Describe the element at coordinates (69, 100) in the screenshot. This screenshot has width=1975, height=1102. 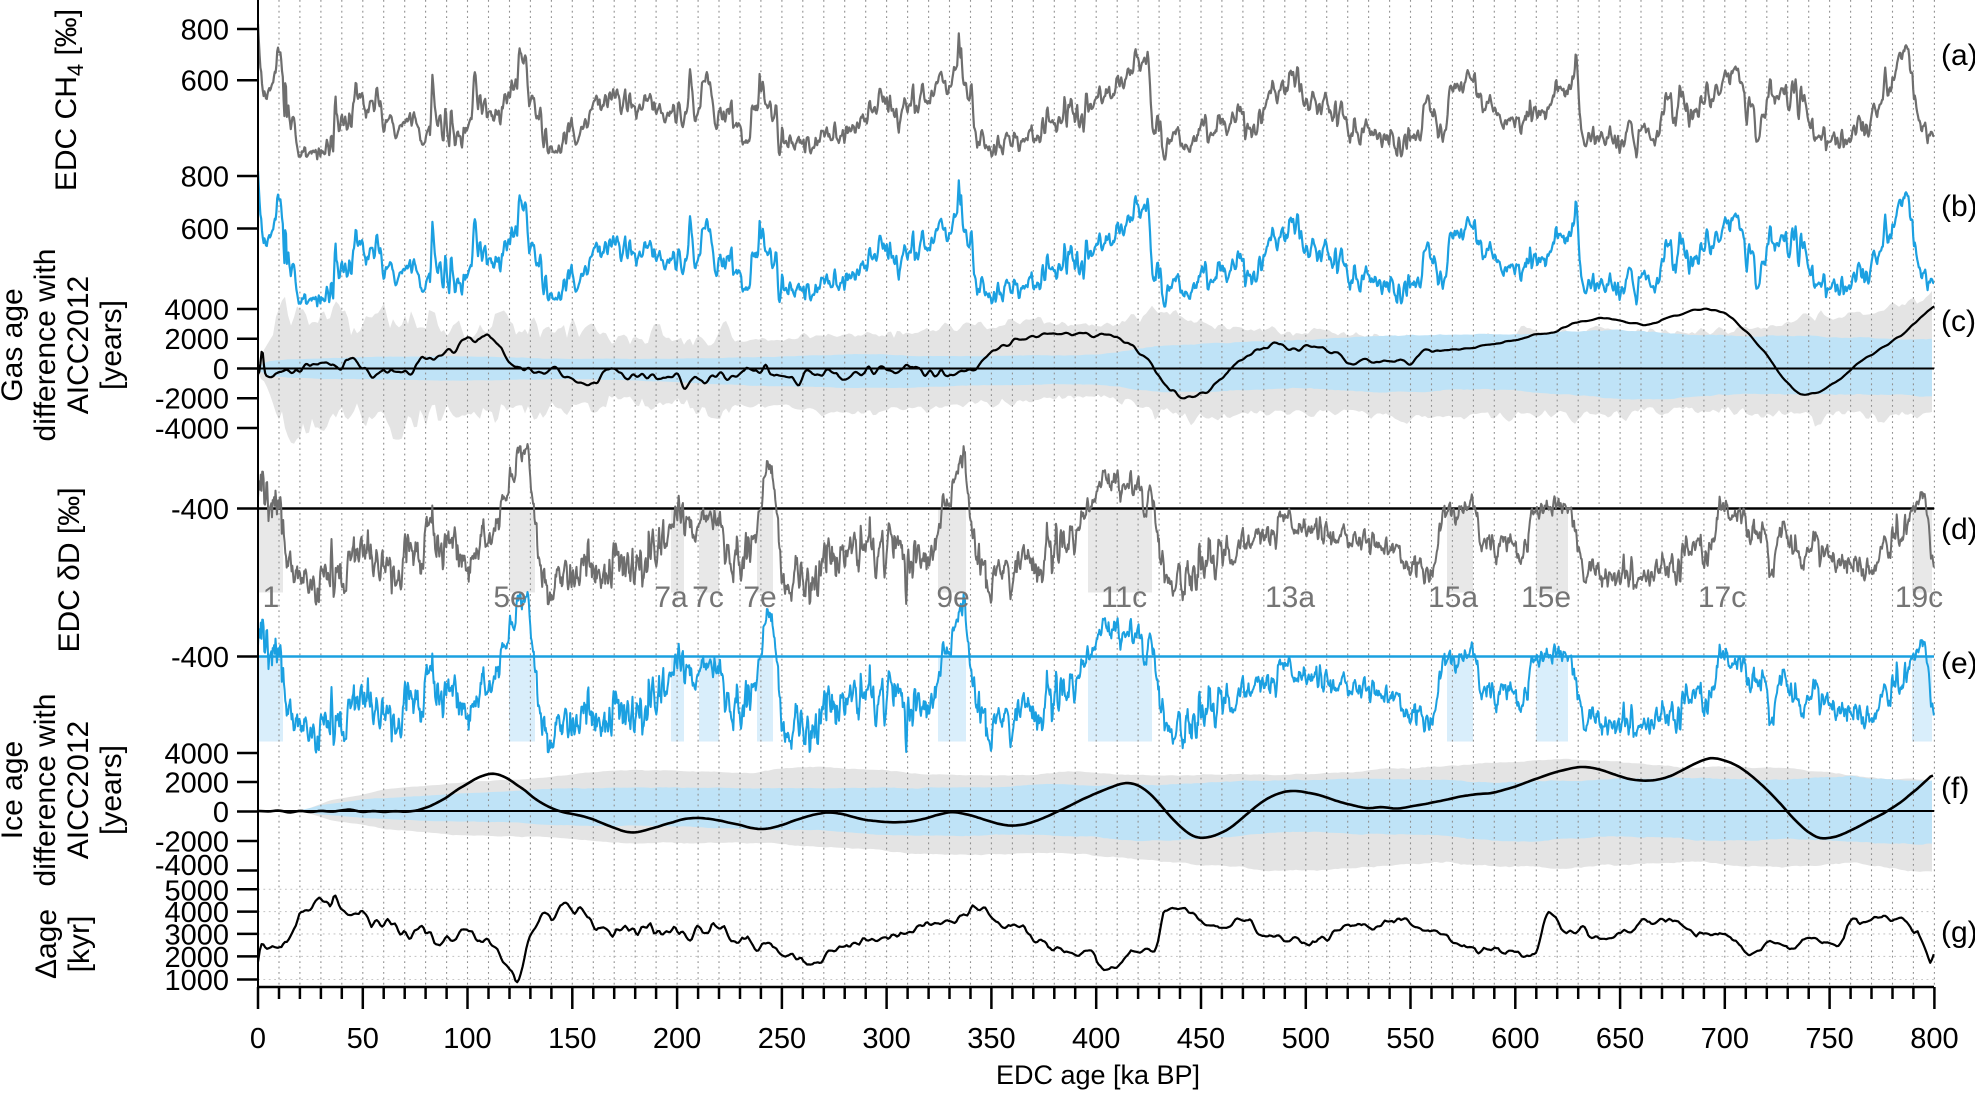
I see `svg-text: EDC CH4 [‰]` at that location.